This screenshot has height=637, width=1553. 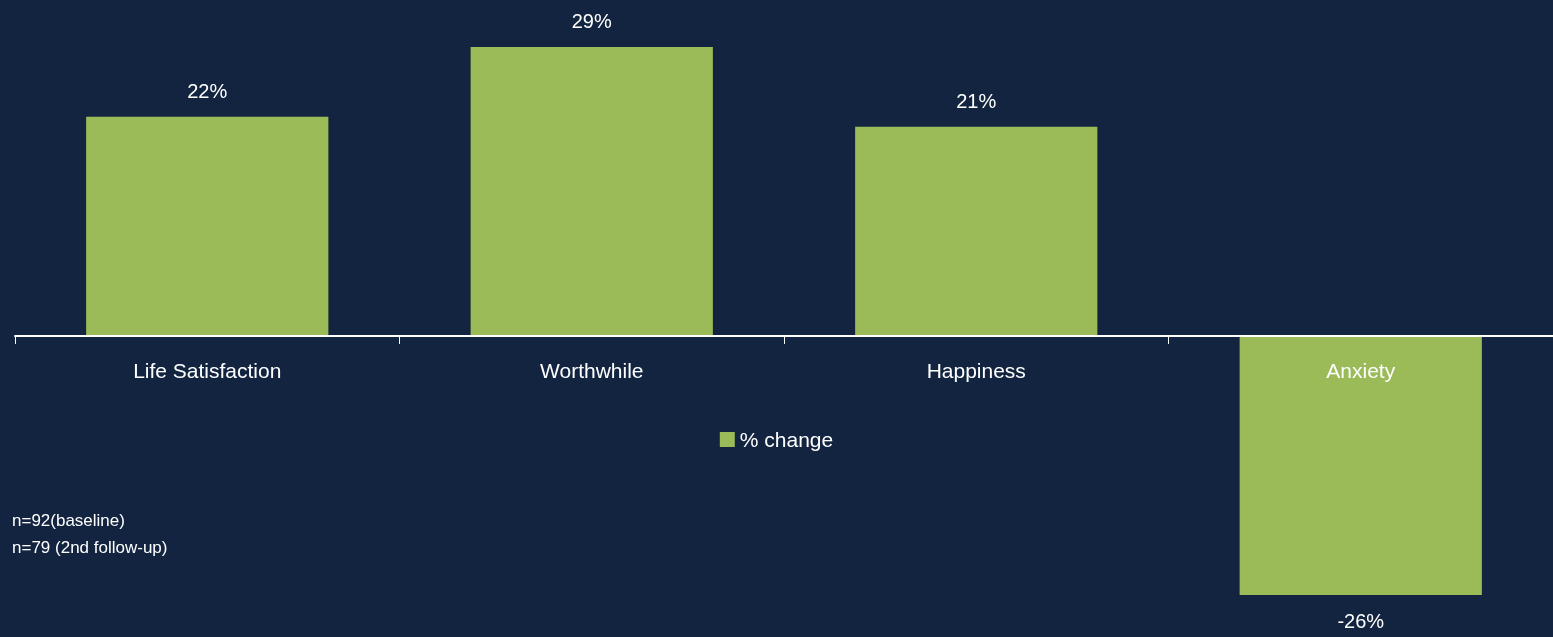 I want to click on data-label: 21%, so click(x=976, y=100).